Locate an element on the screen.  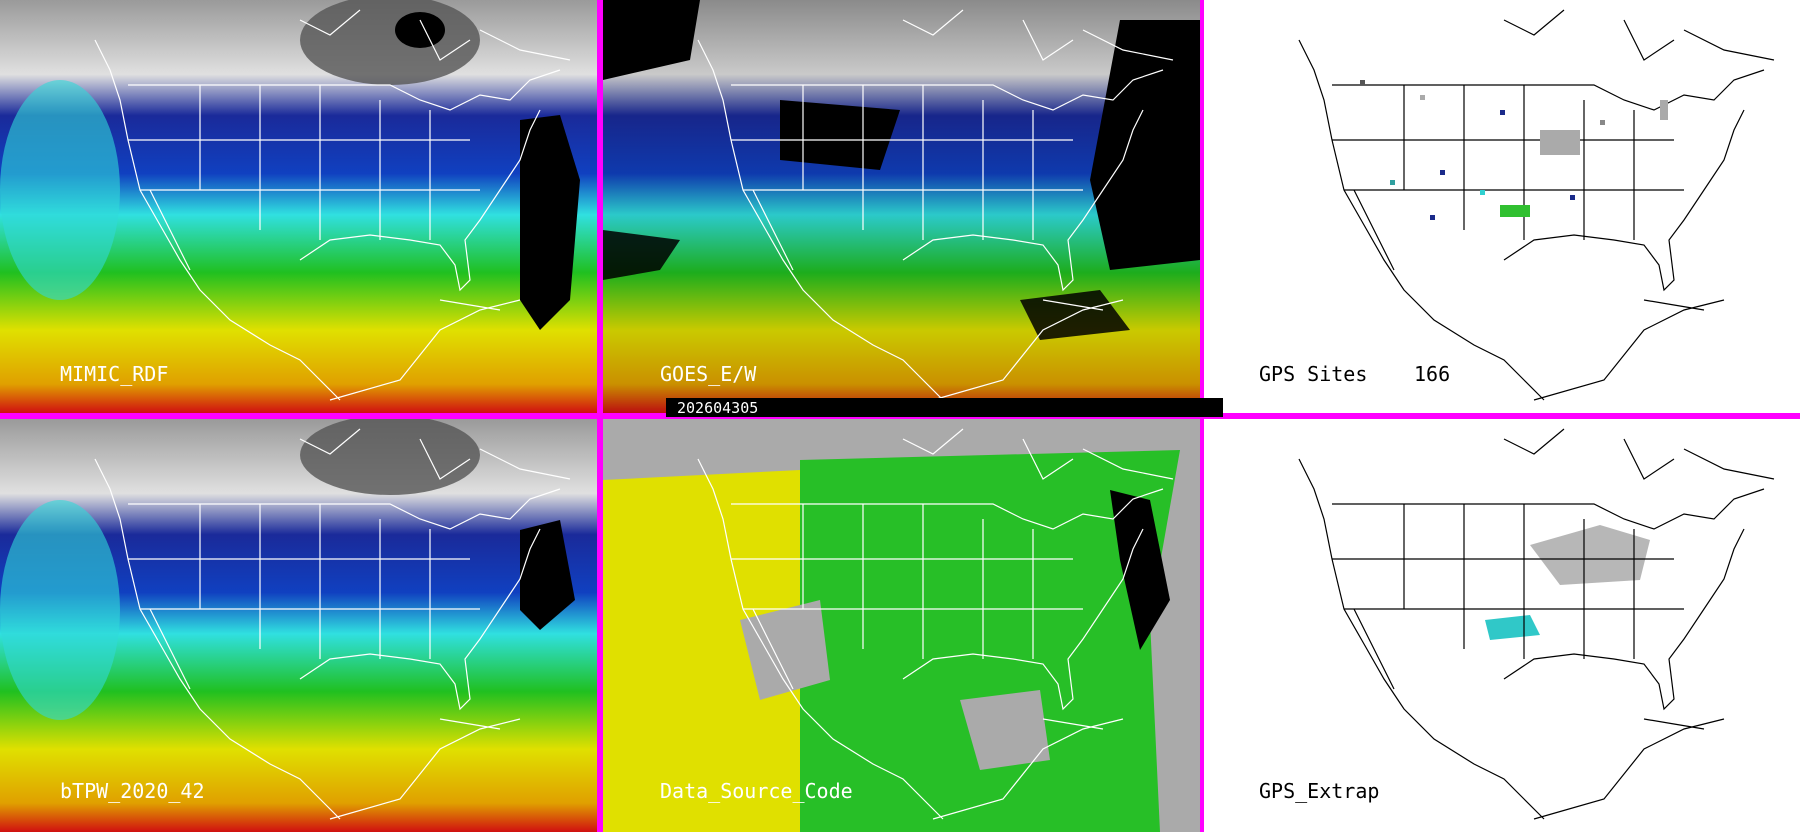
timestamp: 202604305 is located at coordinates (717, 408).